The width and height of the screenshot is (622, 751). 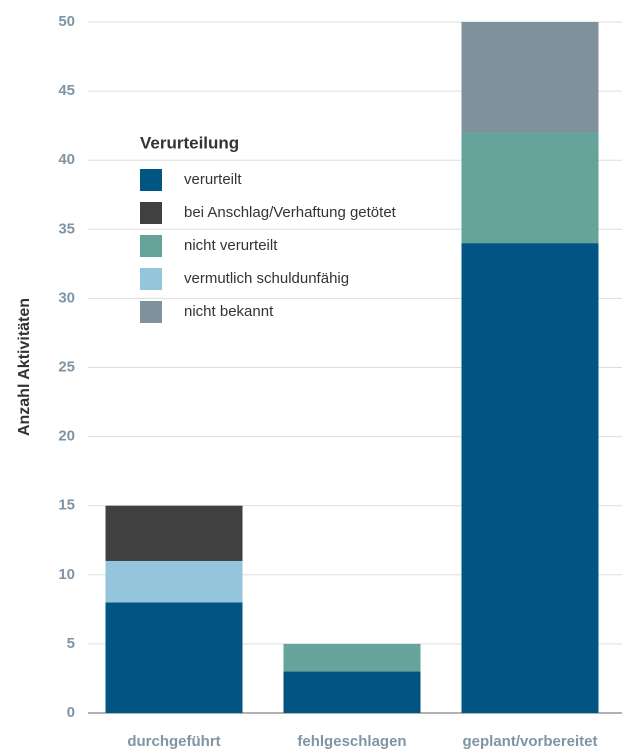 I want to click on legend-label: bei Anschlag/Verhaftung getötet, so click(x=290, y=212).